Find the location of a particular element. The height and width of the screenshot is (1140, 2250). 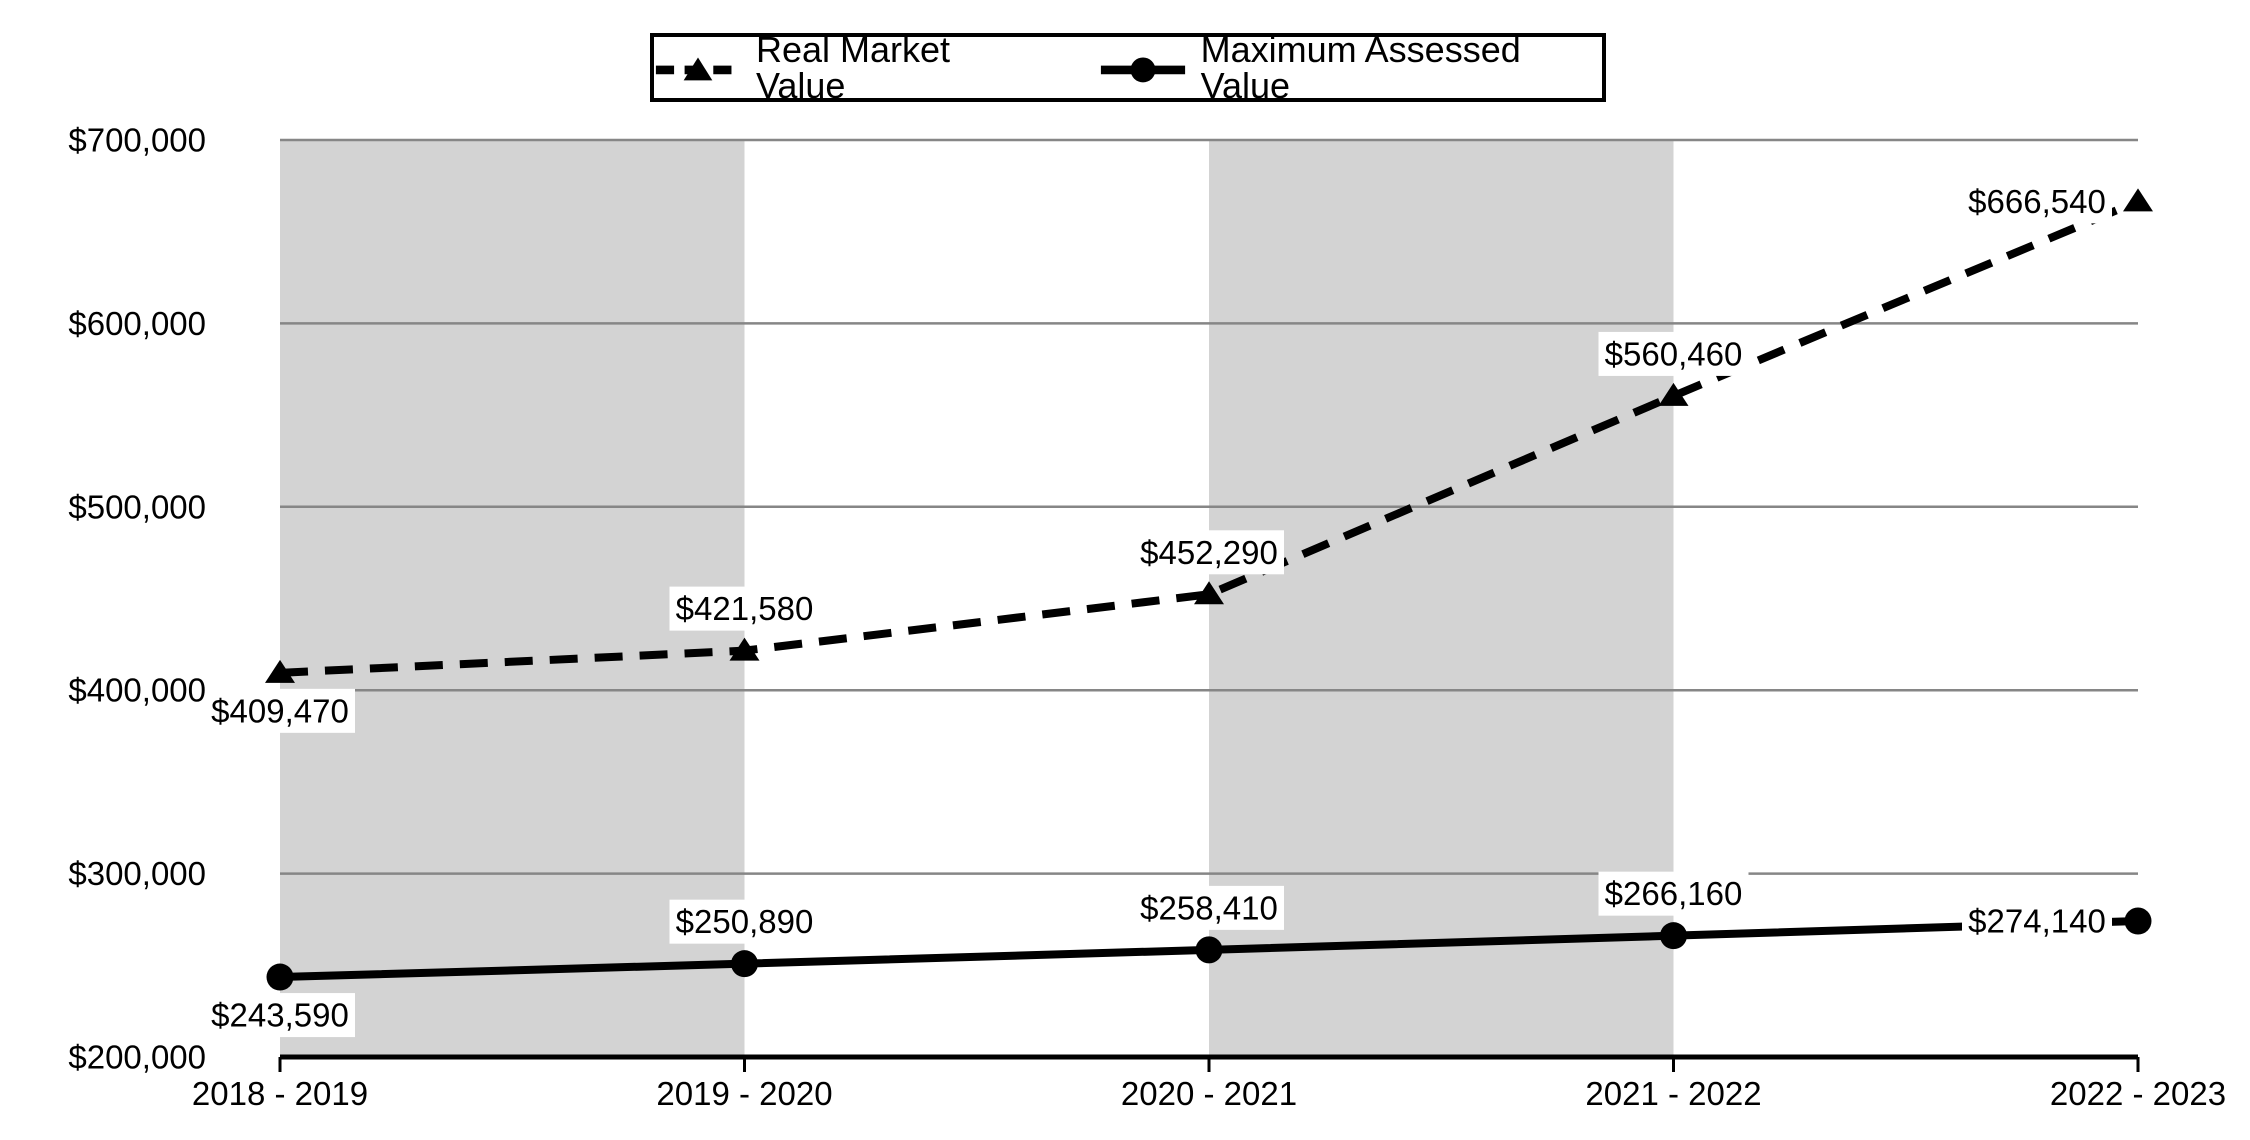

data-label: $452,290 is located at coordinates (1209, 552).